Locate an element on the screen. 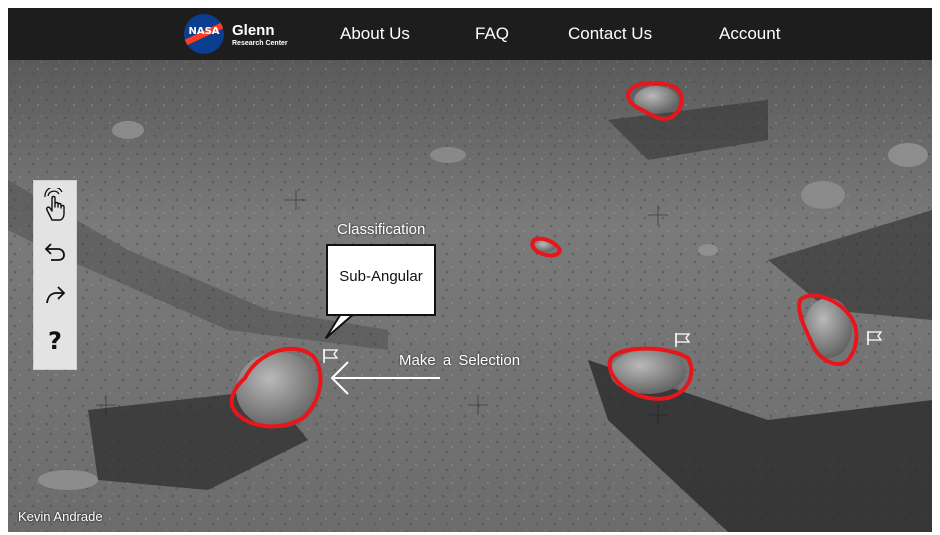 This screenshot has width=940, height=535. nav-contact-us: Contact Us is located at coordinates (610, 33).